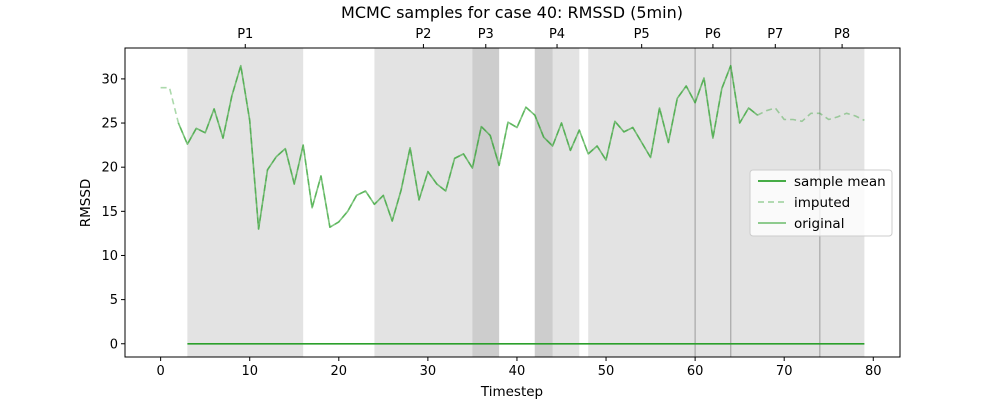 The width and height of the screenshot is (1000, 400). Describe the element at coordinates (423, 34) in the screenshot. I see `period-label: P2` at that location.